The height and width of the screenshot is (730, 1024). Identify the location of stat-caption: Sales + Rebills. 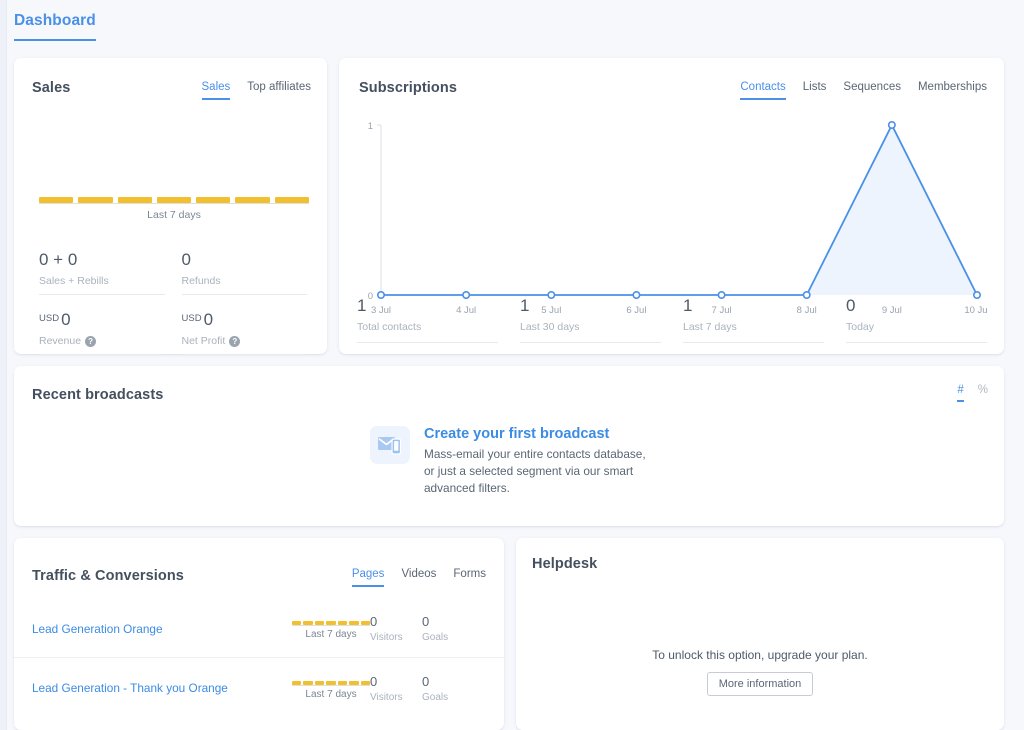
(102, 281).